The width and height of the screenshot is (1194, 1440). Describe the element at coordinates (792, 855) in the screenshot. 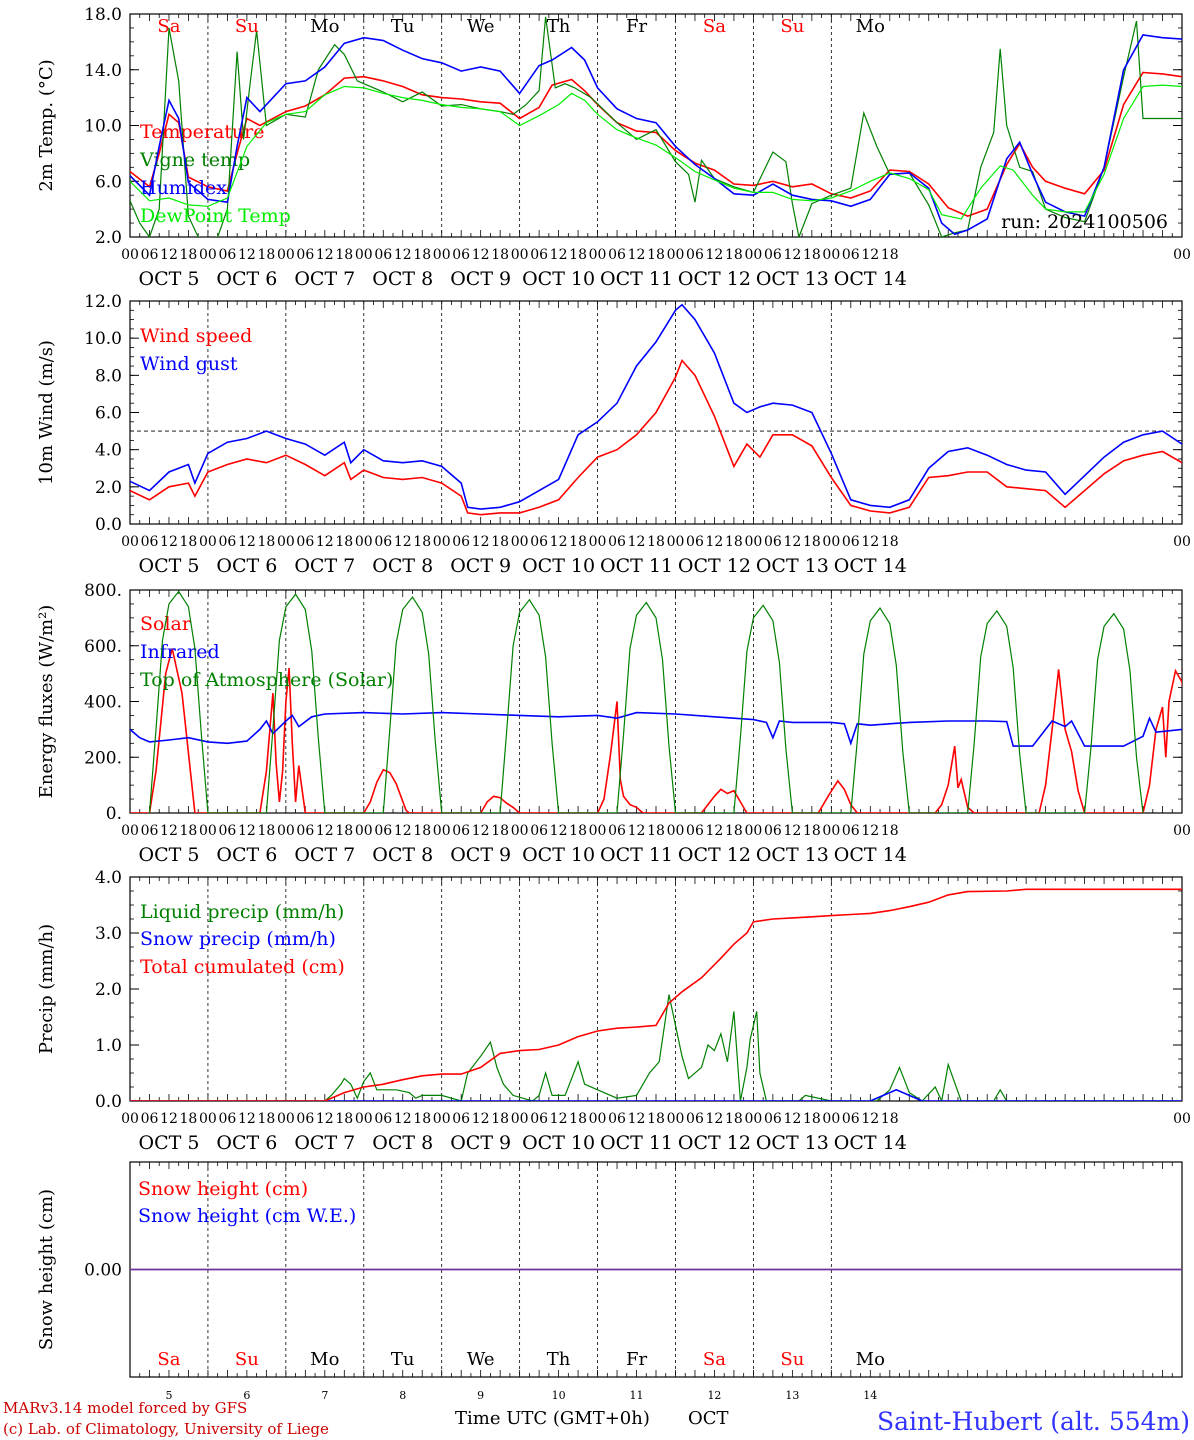

I see `date-label: OCT 13` at that location.